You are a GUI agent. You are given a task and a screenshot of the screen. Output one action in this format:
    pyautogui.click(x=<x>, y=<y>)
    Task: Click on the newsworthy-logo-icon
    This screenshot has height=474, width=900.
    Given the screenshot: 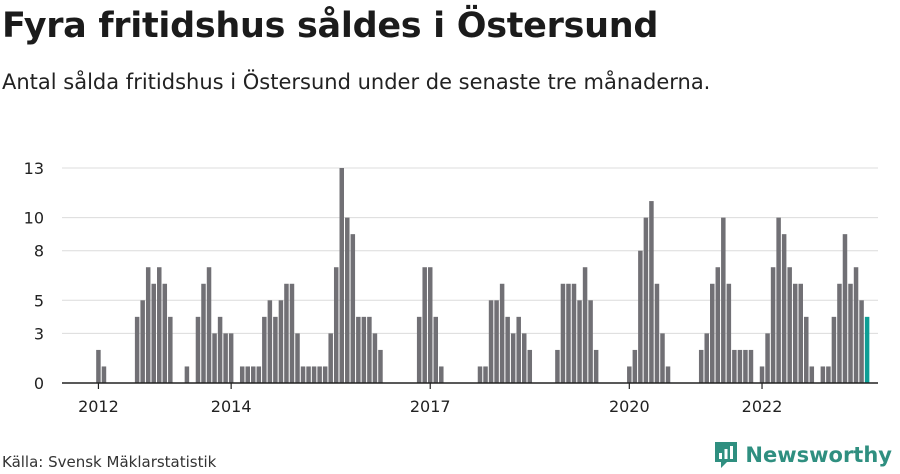 What is the action you would take?
    pyautogui.click(x=726, y=455)
    